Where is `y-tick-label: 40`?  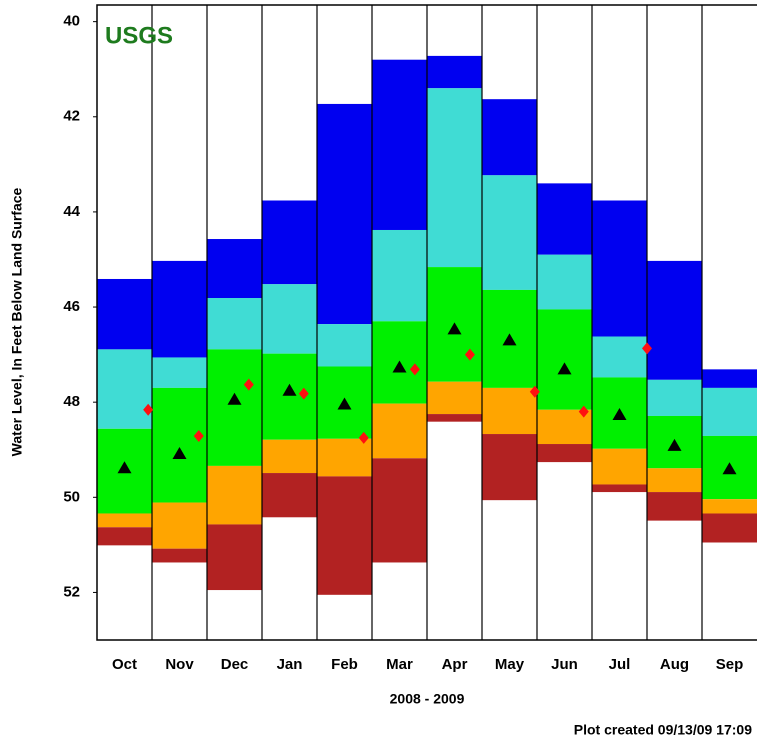
y-tick-label: 40 is located at coordinates (71, 21).